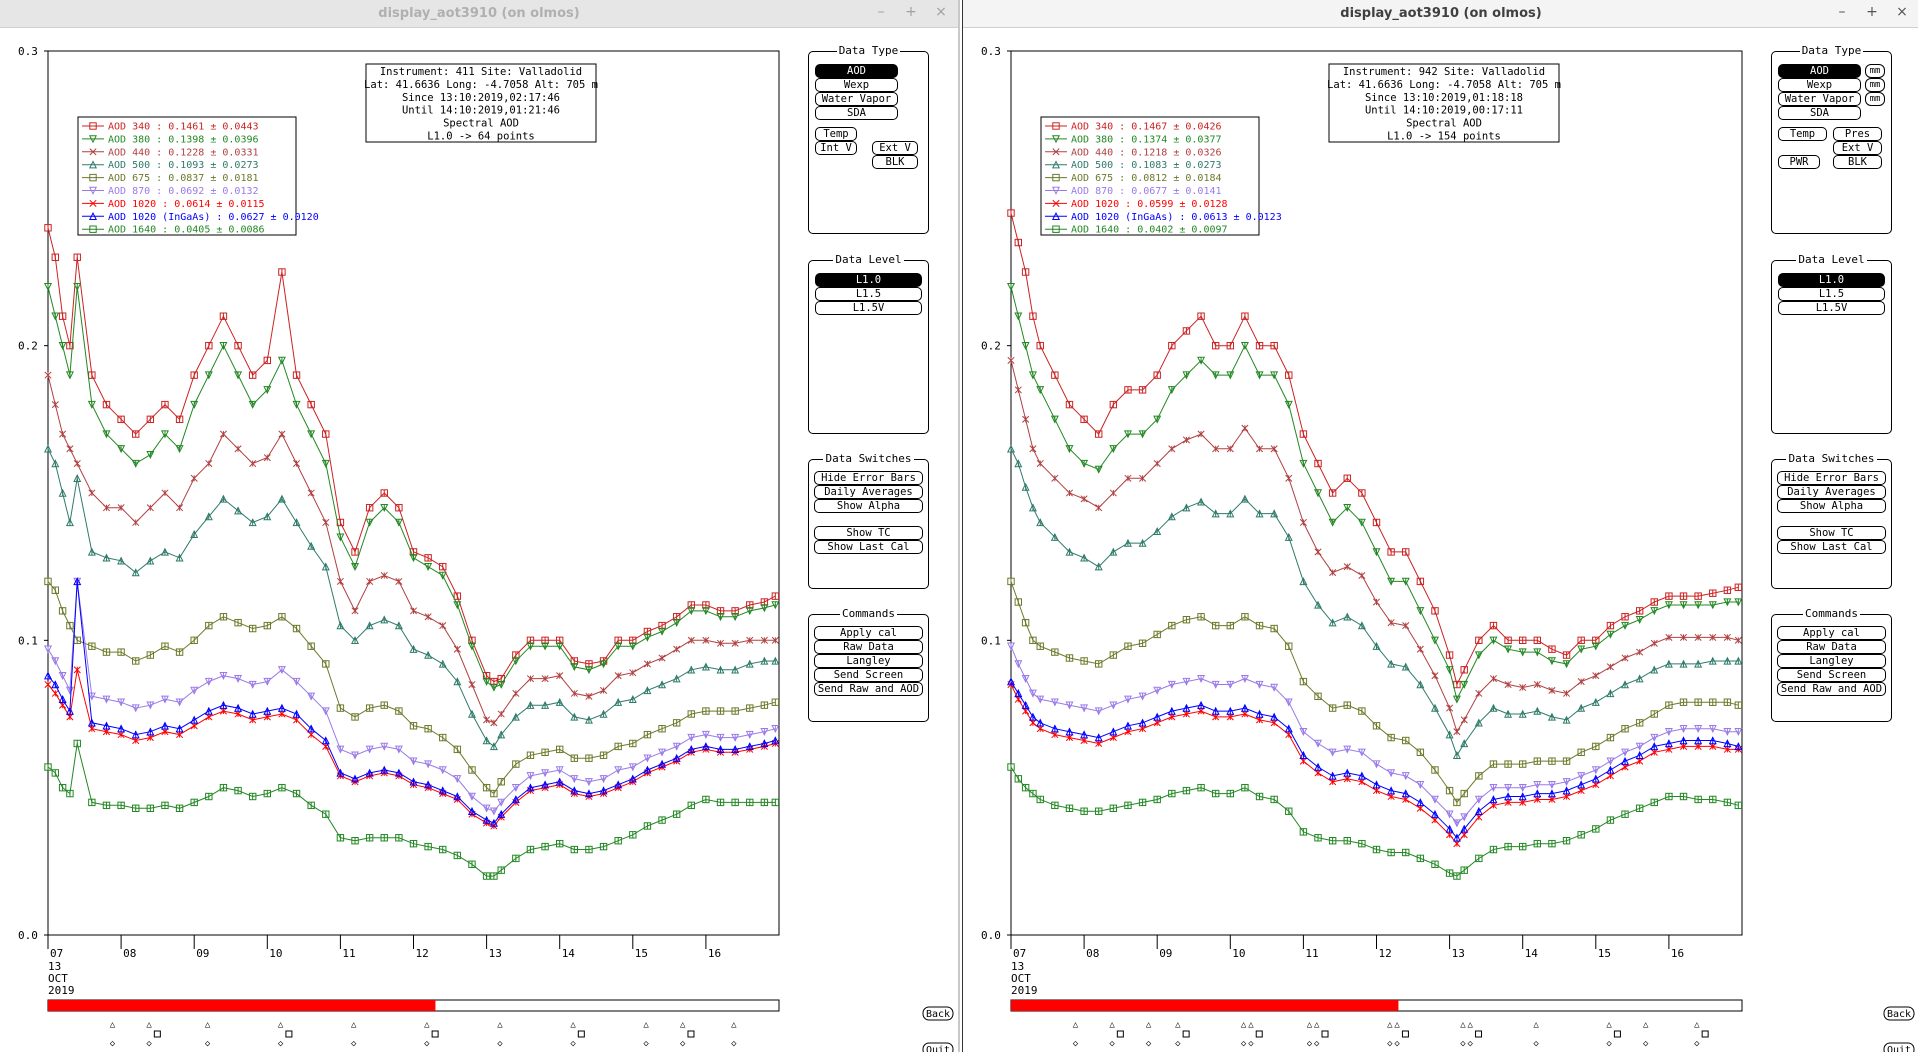 This screenshot has width=1918, height=1052. What do you see at coordinates (1857, 134) in the screenshot?
I see `data-type-pres-button: Pres` at bounding box center [1857, 134].